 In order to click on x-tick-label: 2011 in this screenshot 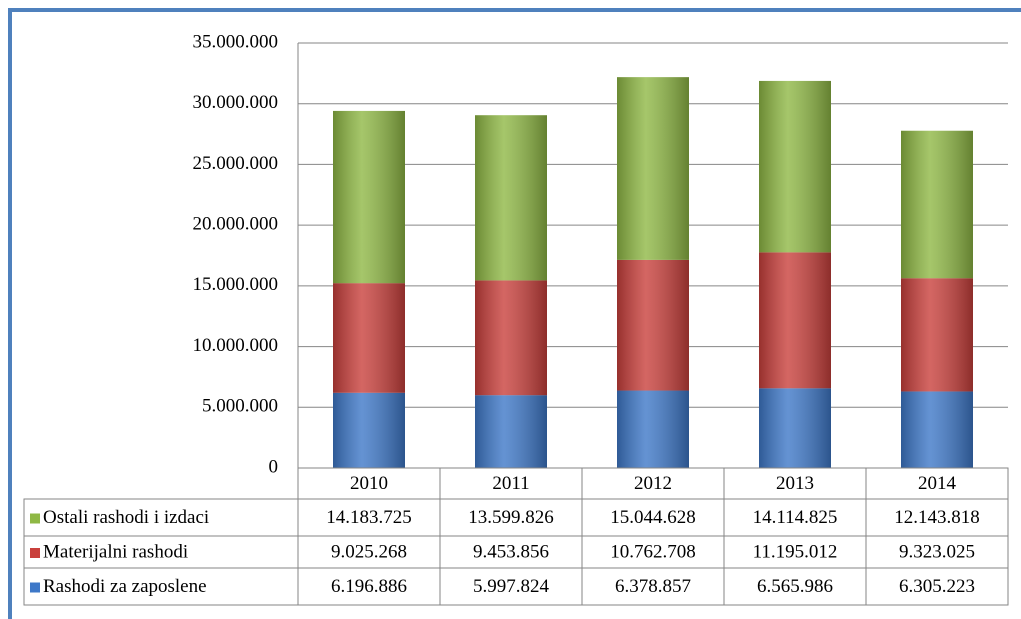, I will do `click(510, 483)`.